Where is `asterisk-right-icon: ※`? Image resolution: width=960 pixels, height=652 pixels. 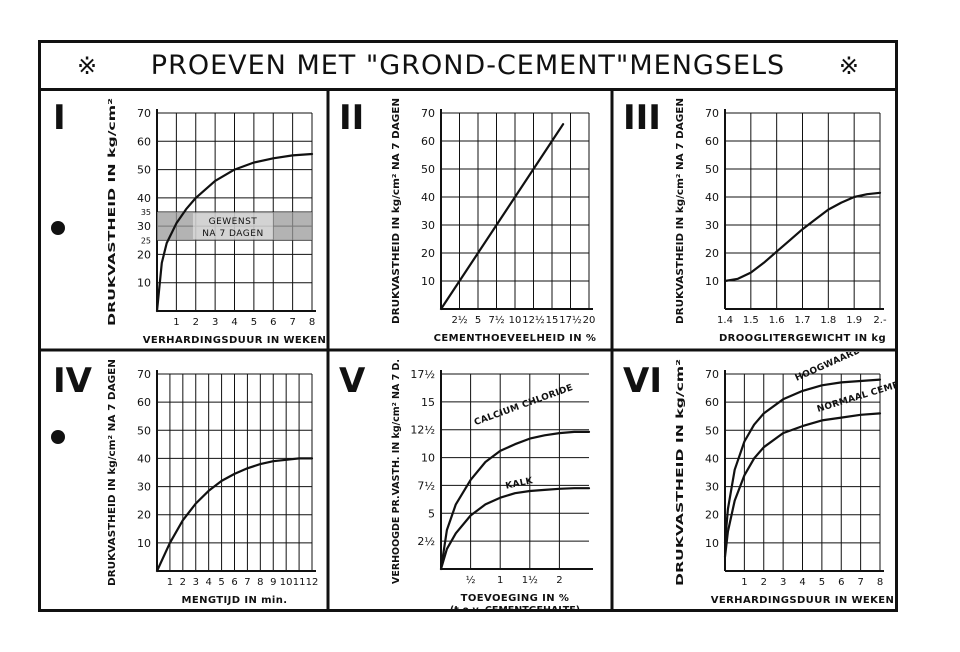 asterisk-right-icon: ※ is located at coordinates (848, 66).